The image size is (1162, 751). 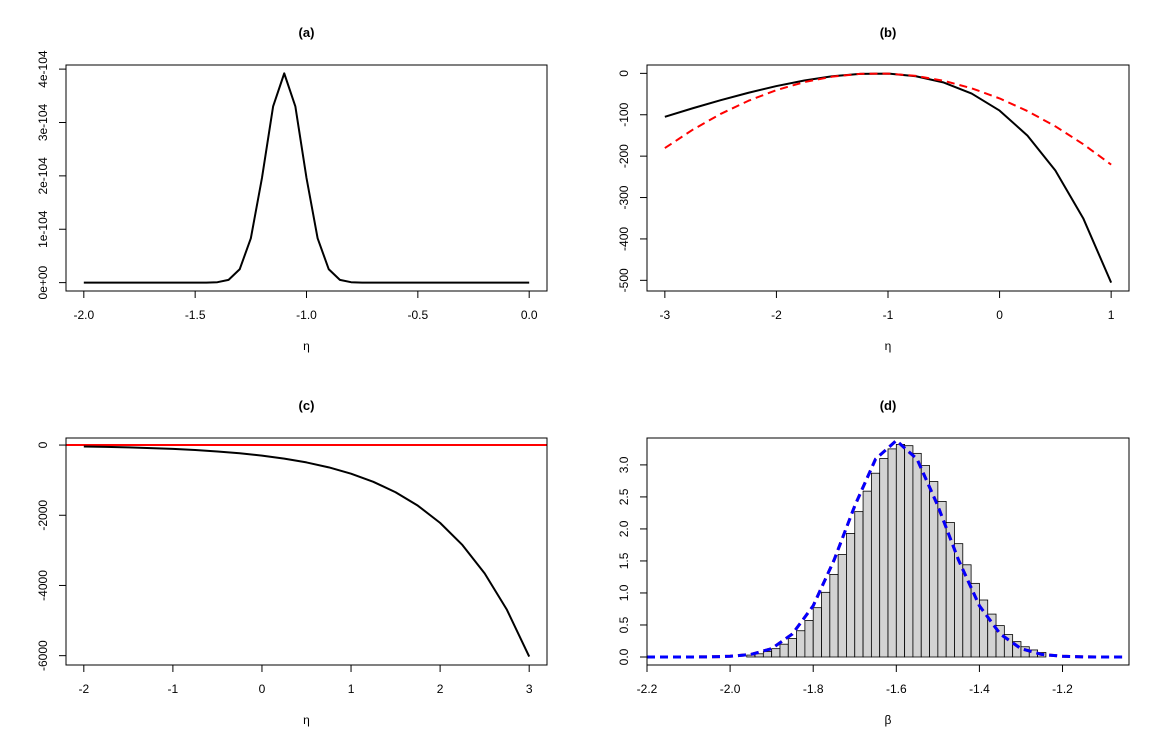 What do you see at coordinates (624, 496) in the screenshot?
I see `y-tick-label: 2.5` at bounding box center [624, 496].